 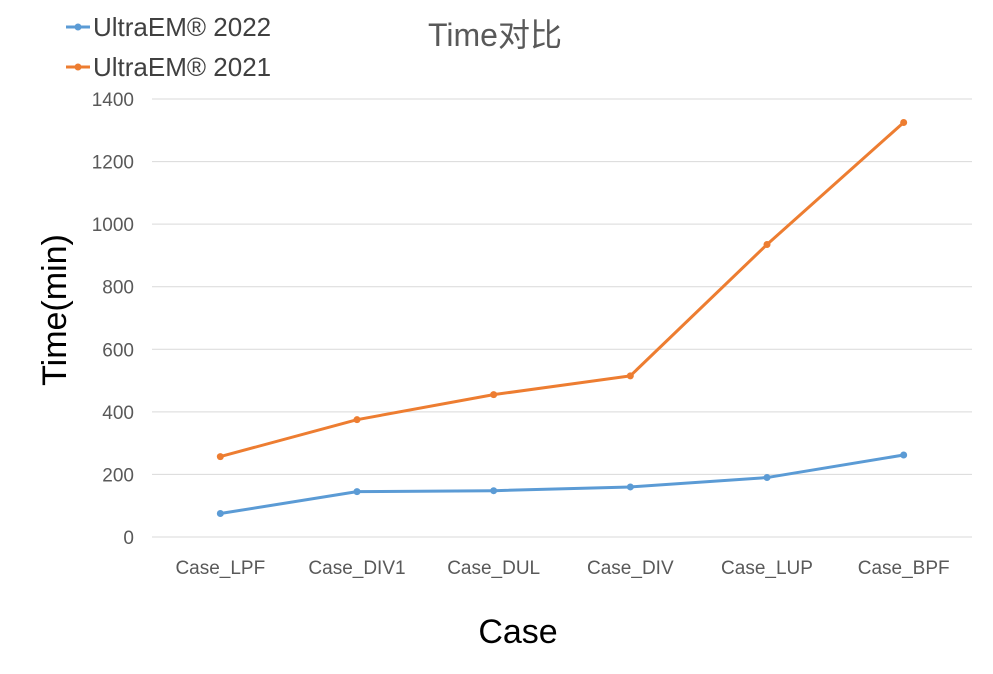 What do you see at coordinates (78, 27) in the screenshot?
I see `legend-marker-2022` at bounding box center [78, 27].